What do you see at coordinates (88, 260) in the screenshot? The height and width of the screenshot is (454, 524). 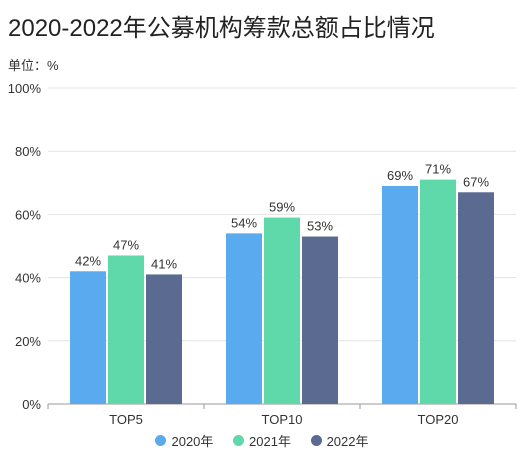 I see `data-label: 42%` at bounding box center [88, 260].